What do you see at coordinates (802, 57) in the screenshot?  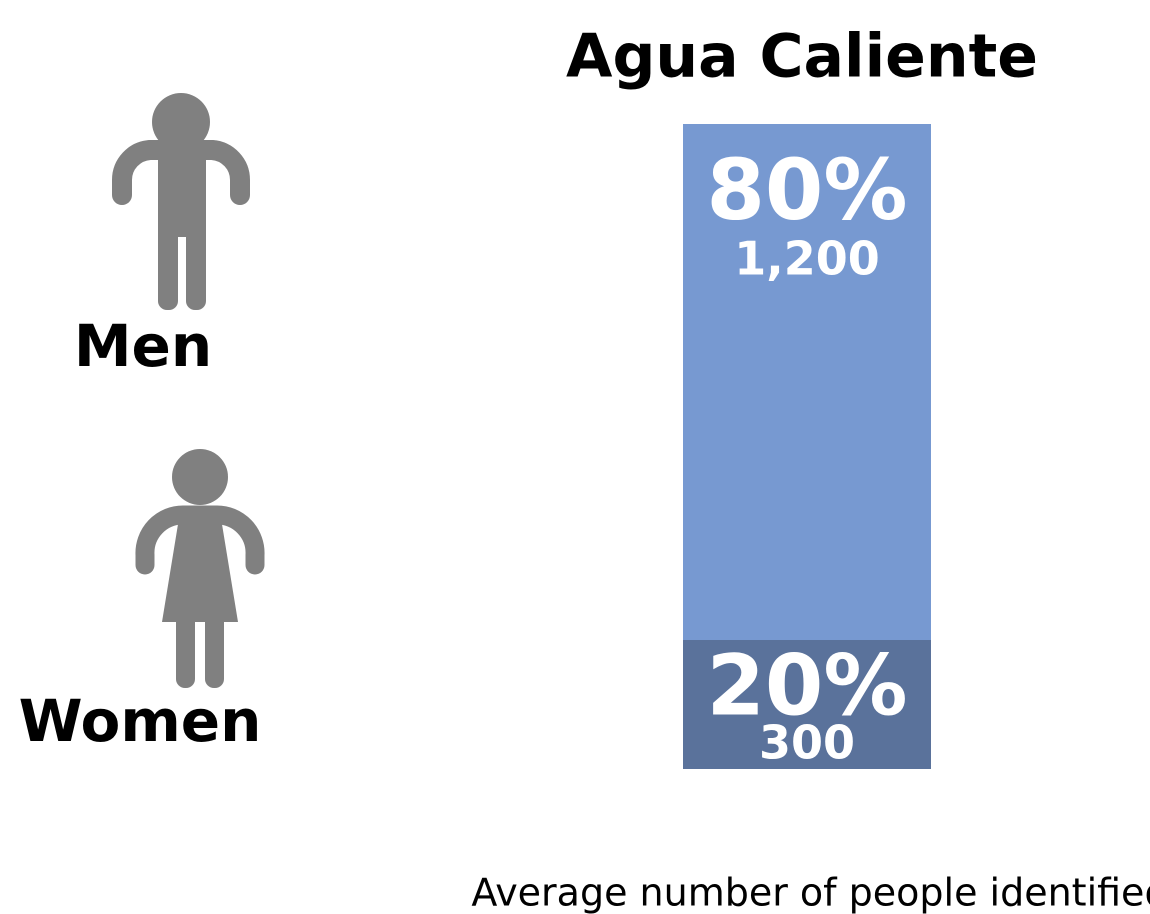 I see `chart-title: Agua Caliente` at bounding box center [802, 57].